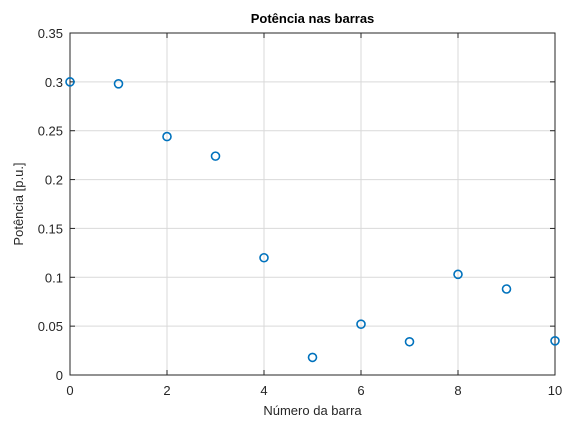 Image resolution: width=562 pixels, height=421 pixels. Describe the element at coordinates (555, 390) in the screenshot. I see `x-tick-label: 10` at that location.